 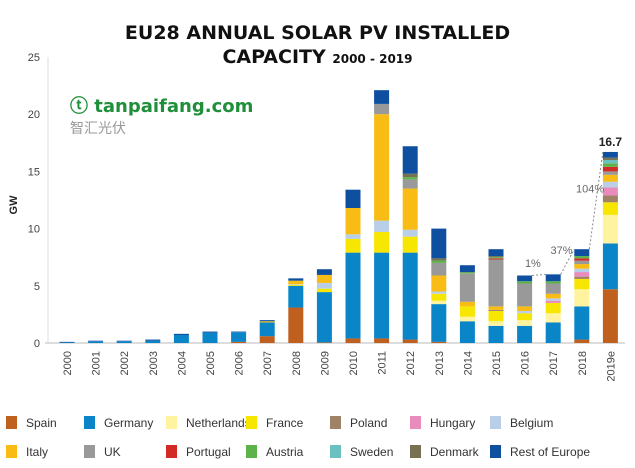 I want to click on total-label: 16.7, so click(x=611, y=142).